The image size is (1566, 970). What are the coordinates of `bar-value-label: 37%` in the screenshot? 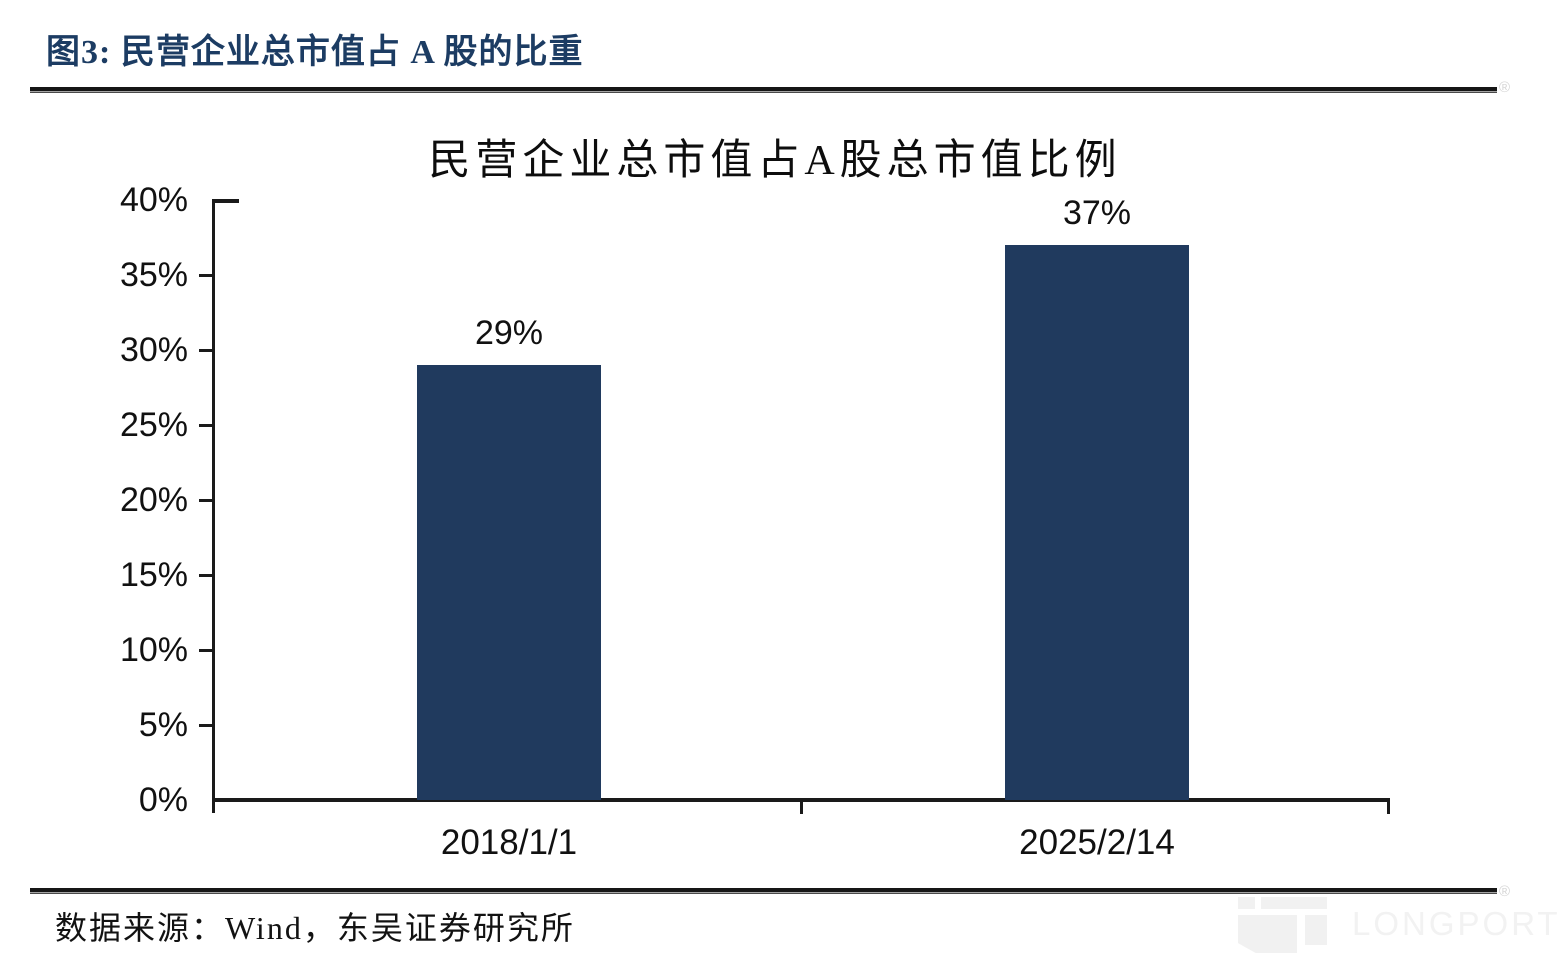 It's located at (1097, 213).